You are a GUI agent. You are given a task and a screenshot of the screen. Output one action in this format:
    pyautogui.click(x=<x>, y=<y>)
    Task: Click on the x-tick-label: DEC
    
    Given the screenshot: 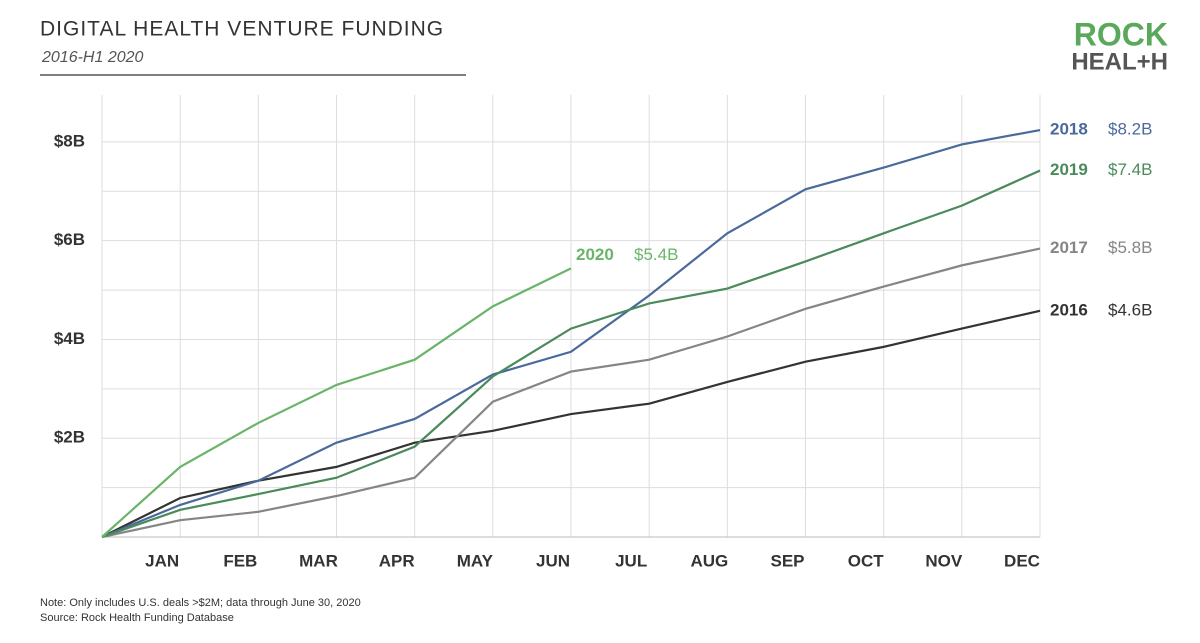 What is the action you would take?
    pyautogui.click(x=1022, y=560)
    